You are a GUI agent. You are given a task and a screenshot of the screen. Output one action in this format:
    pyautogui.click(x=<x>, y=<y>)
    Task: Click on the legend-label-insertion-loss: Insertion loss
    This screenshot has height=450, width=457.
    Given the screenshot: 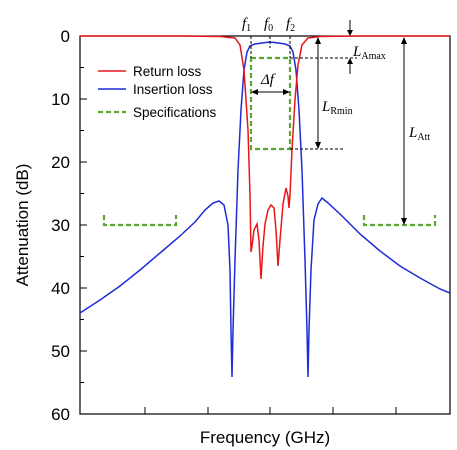 What is the action you would take?
    pyautogui.click(x=173, y=89)
    